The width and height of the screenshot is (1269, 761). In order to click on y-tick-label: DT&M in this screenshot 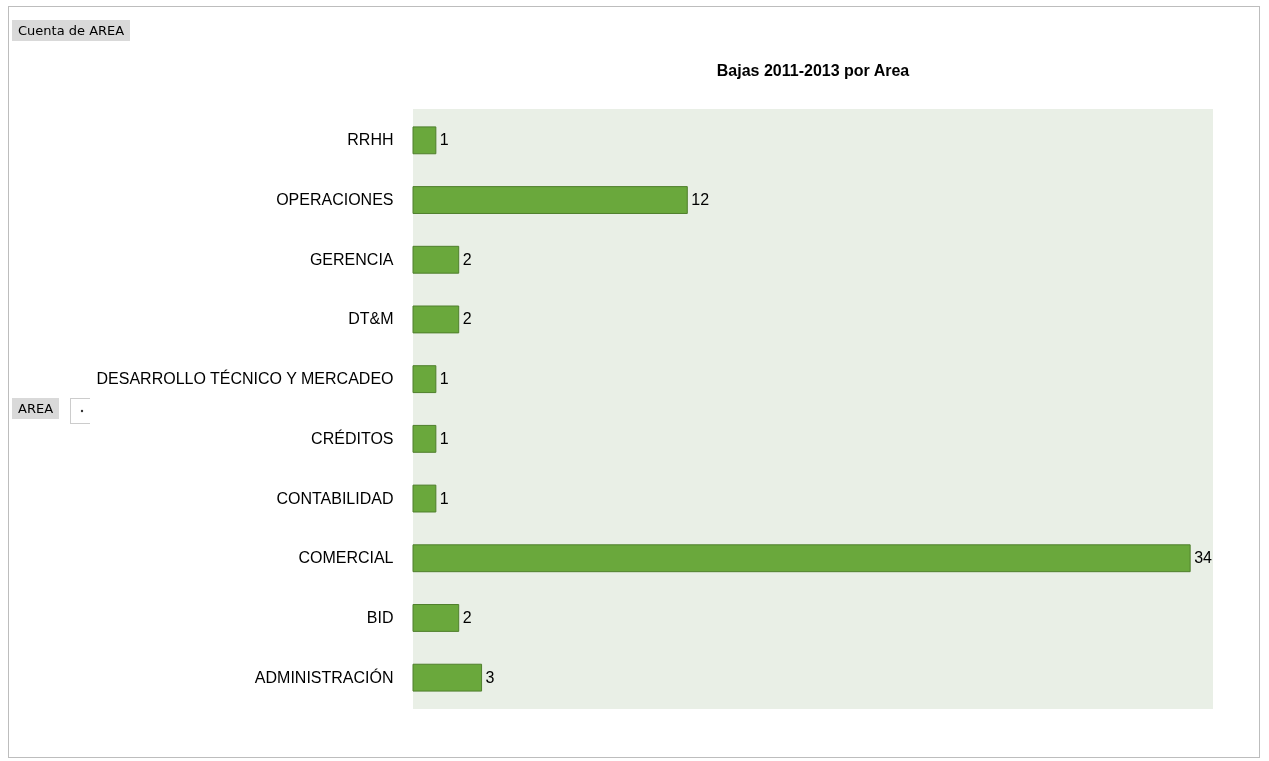, I will do `click(371, 319)`.